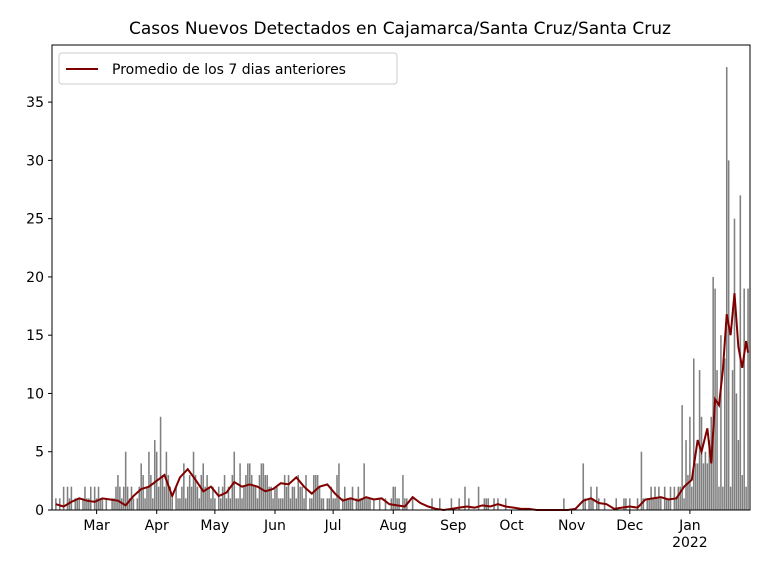 Image resolution: width=768 pixels, height=576 pixels. What do you see at coordinates (35, 336) in the screenshot?
I see `y-tick-label: 15` at bounding box center [35, 336].